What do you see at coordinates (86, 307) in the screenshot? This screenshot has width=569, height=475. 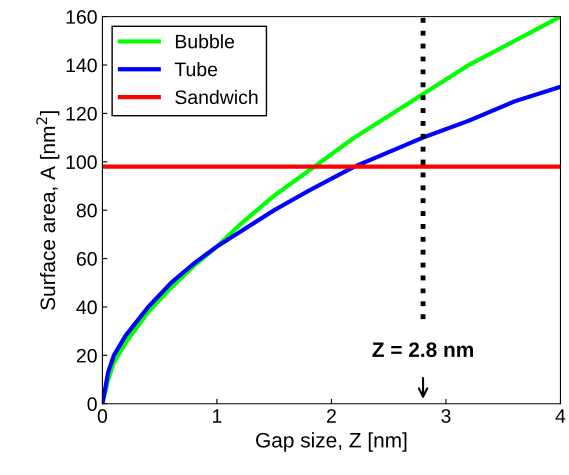 I see `y-tick-label: 40` at bounding box center [86, 307].